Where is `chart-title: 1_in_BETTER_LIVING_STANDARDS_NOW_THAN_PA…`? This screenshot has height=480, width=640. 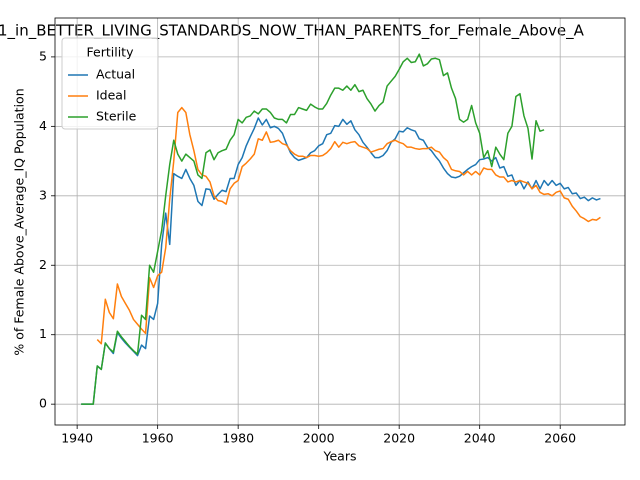
chart-title: 1_in_BETTER_LIVING_STANDARDS_NOW_THAN_PA… is located at coordinates (292, 31).